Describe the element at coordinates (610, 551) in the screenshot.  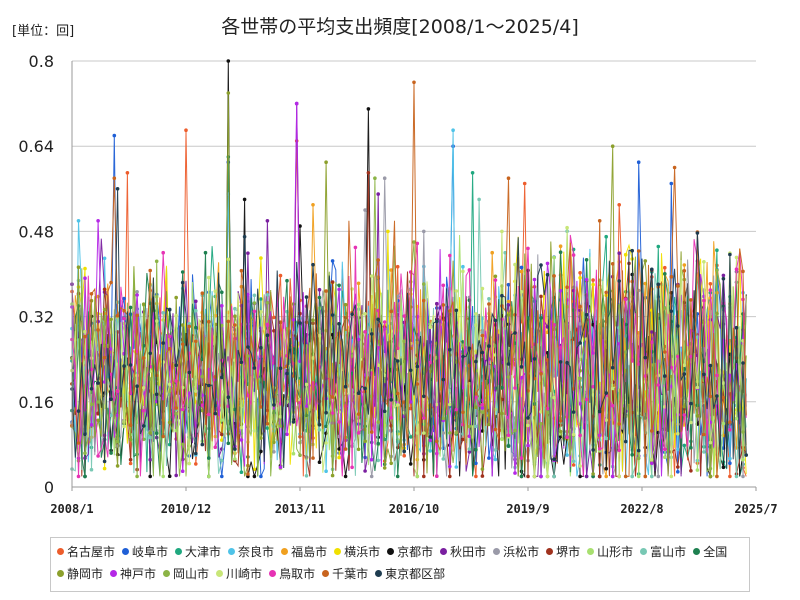
I see `legend-item: 山形市` at that location.